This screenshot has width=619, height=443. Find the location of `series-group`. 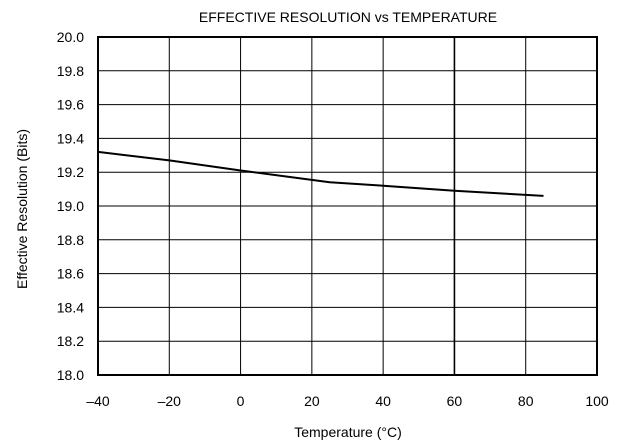

series-group is located at coordinates (320, 173).